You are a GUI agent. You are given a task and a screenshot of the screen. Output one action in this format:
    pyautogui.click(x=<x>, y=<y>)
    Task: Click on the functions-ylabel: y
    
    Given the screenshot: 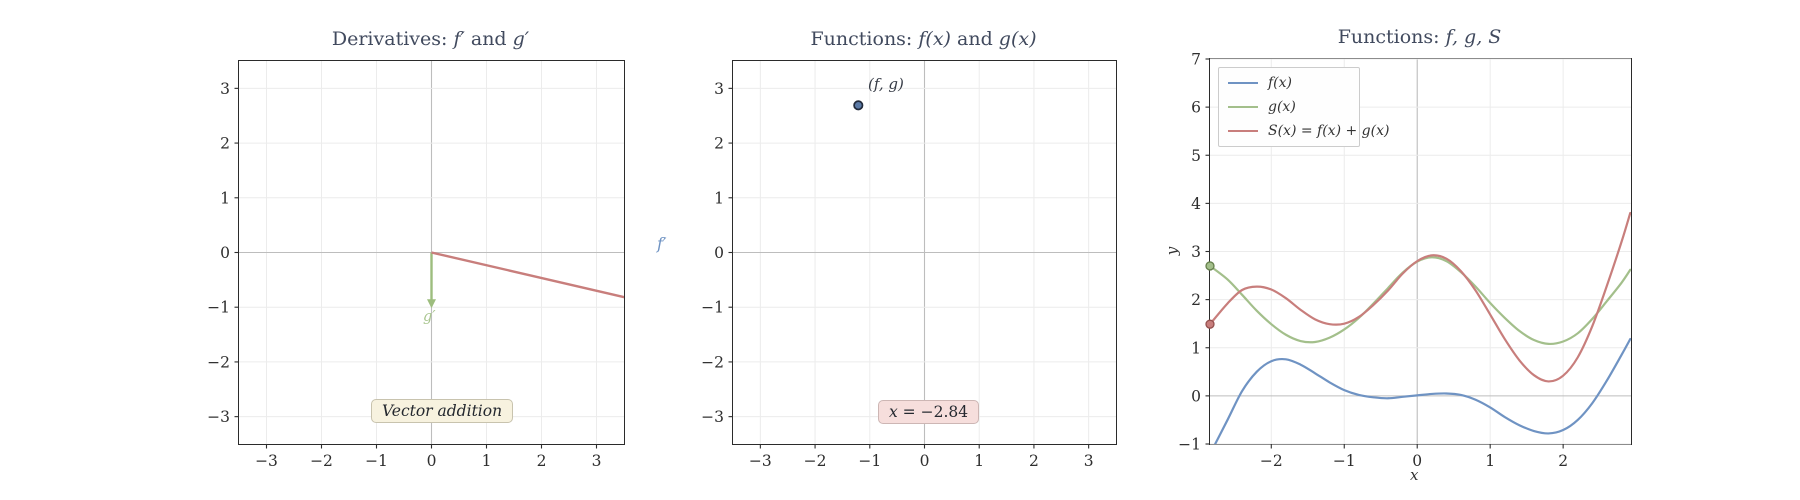 What is the action you would take?
    pyautogui.click(x=1172, y=251)
    